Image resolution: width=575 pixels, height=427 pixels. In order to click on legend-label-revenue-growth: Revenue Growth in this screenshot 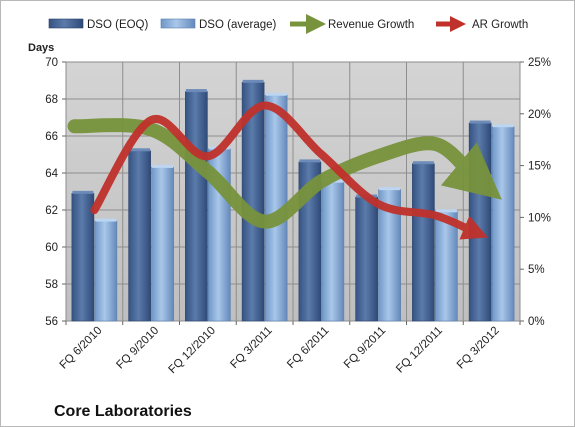, I will do `click(371, 25)`.